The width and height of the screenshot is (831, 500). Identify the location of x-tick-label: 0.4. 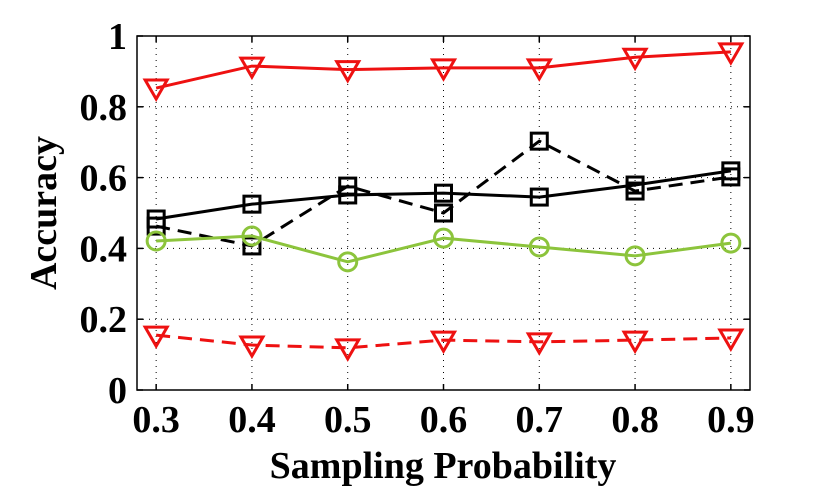
(252, 420).